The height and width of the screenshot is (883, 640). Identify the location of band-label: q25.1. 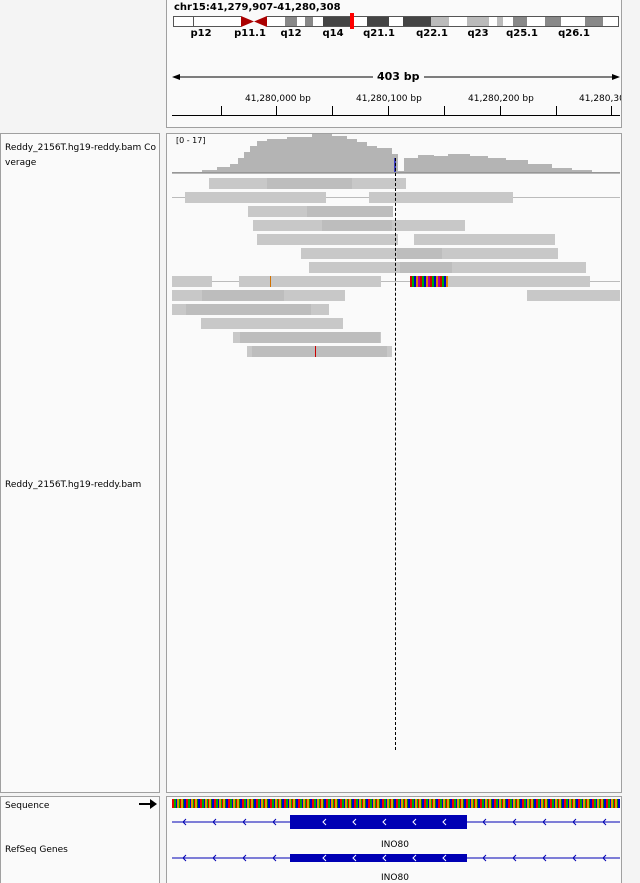
(522, 33).